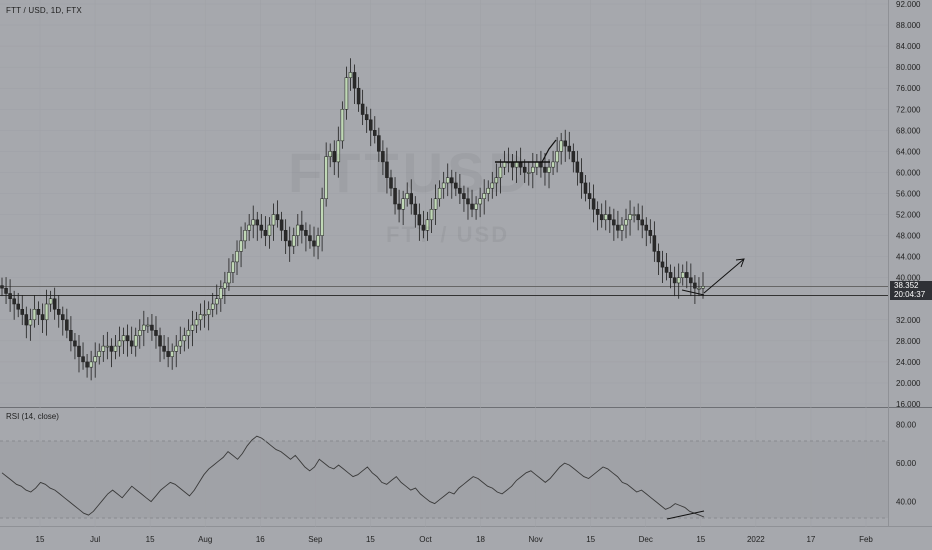 The height and width of the screenshot is (550, 932). Describe the element at coordinates (32, 416) in the screenshot. I see `rsi-indicator-title: RSI (14, close)` at that location.